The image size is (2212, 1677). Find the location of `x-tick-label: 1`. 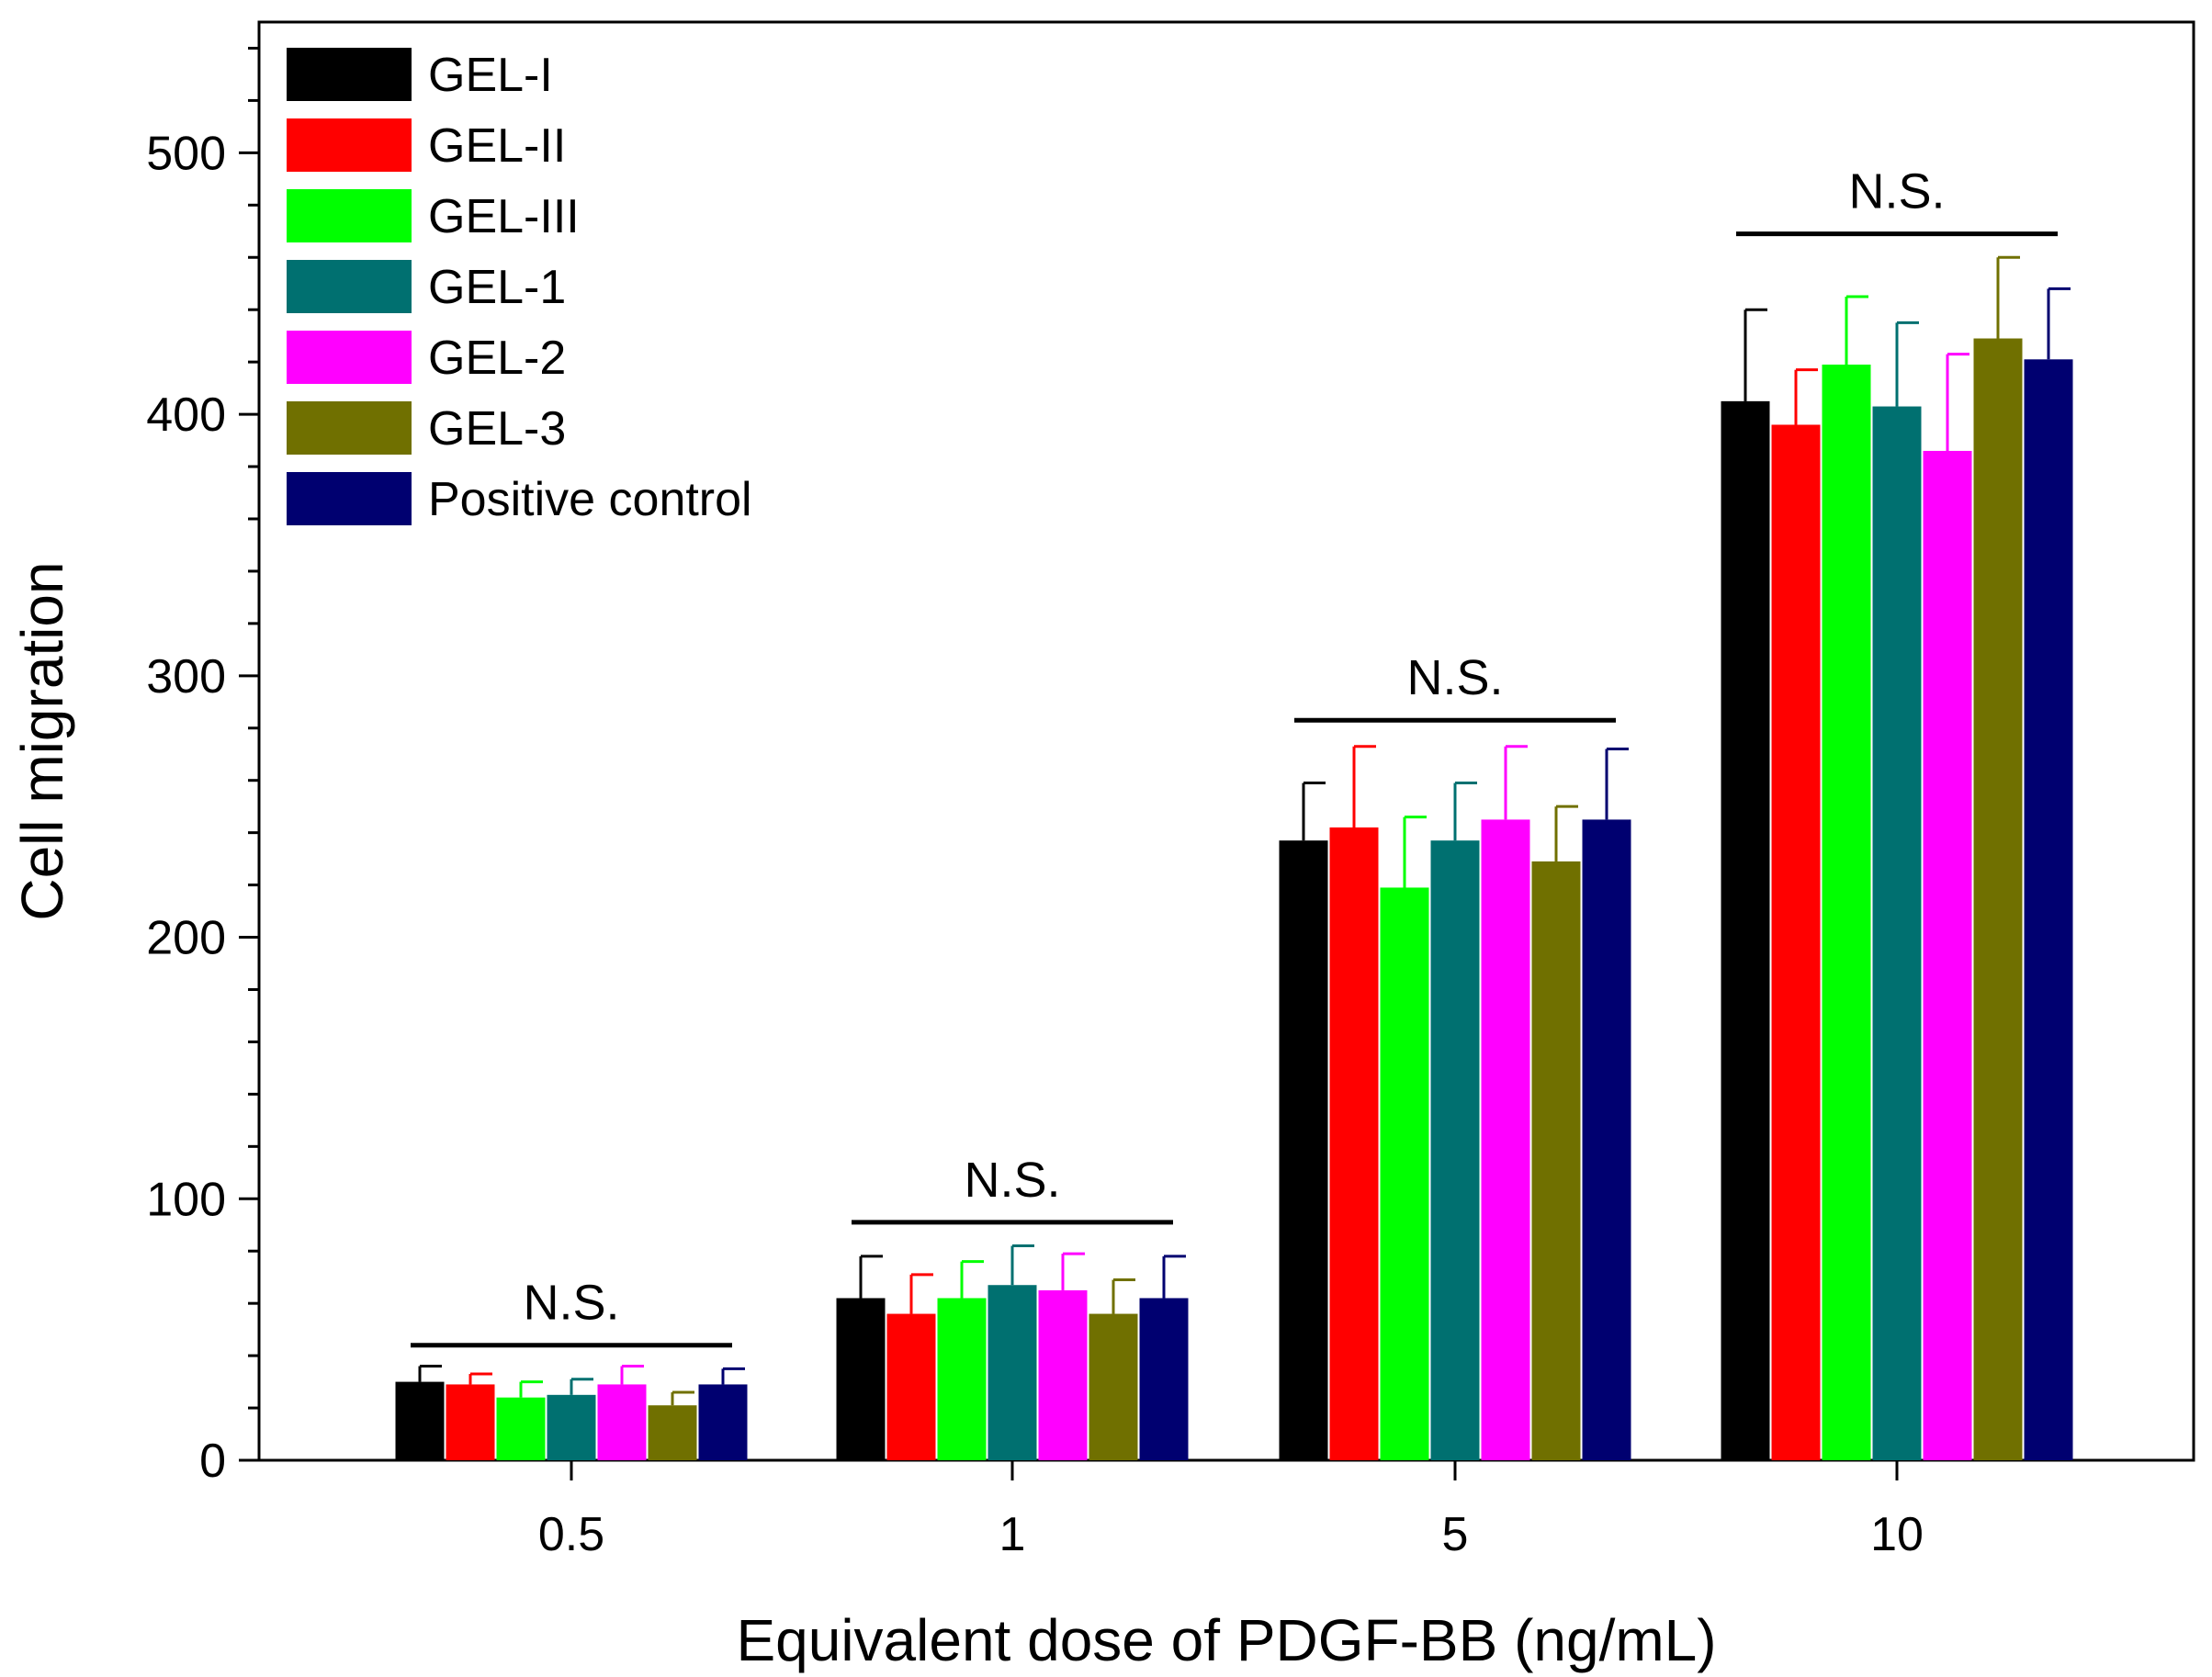

x-tick-label: 1 is located at coordinates (1012, 1534).